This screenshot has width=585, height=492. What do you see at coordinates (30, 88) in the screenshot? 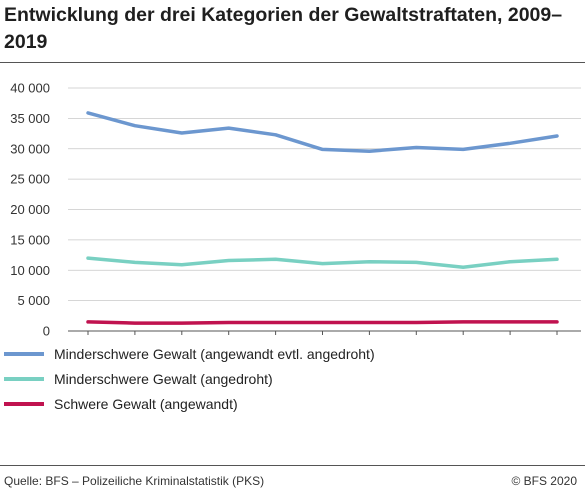
I see `y-tick-label: 40 000` at bounding box center [30, 88].